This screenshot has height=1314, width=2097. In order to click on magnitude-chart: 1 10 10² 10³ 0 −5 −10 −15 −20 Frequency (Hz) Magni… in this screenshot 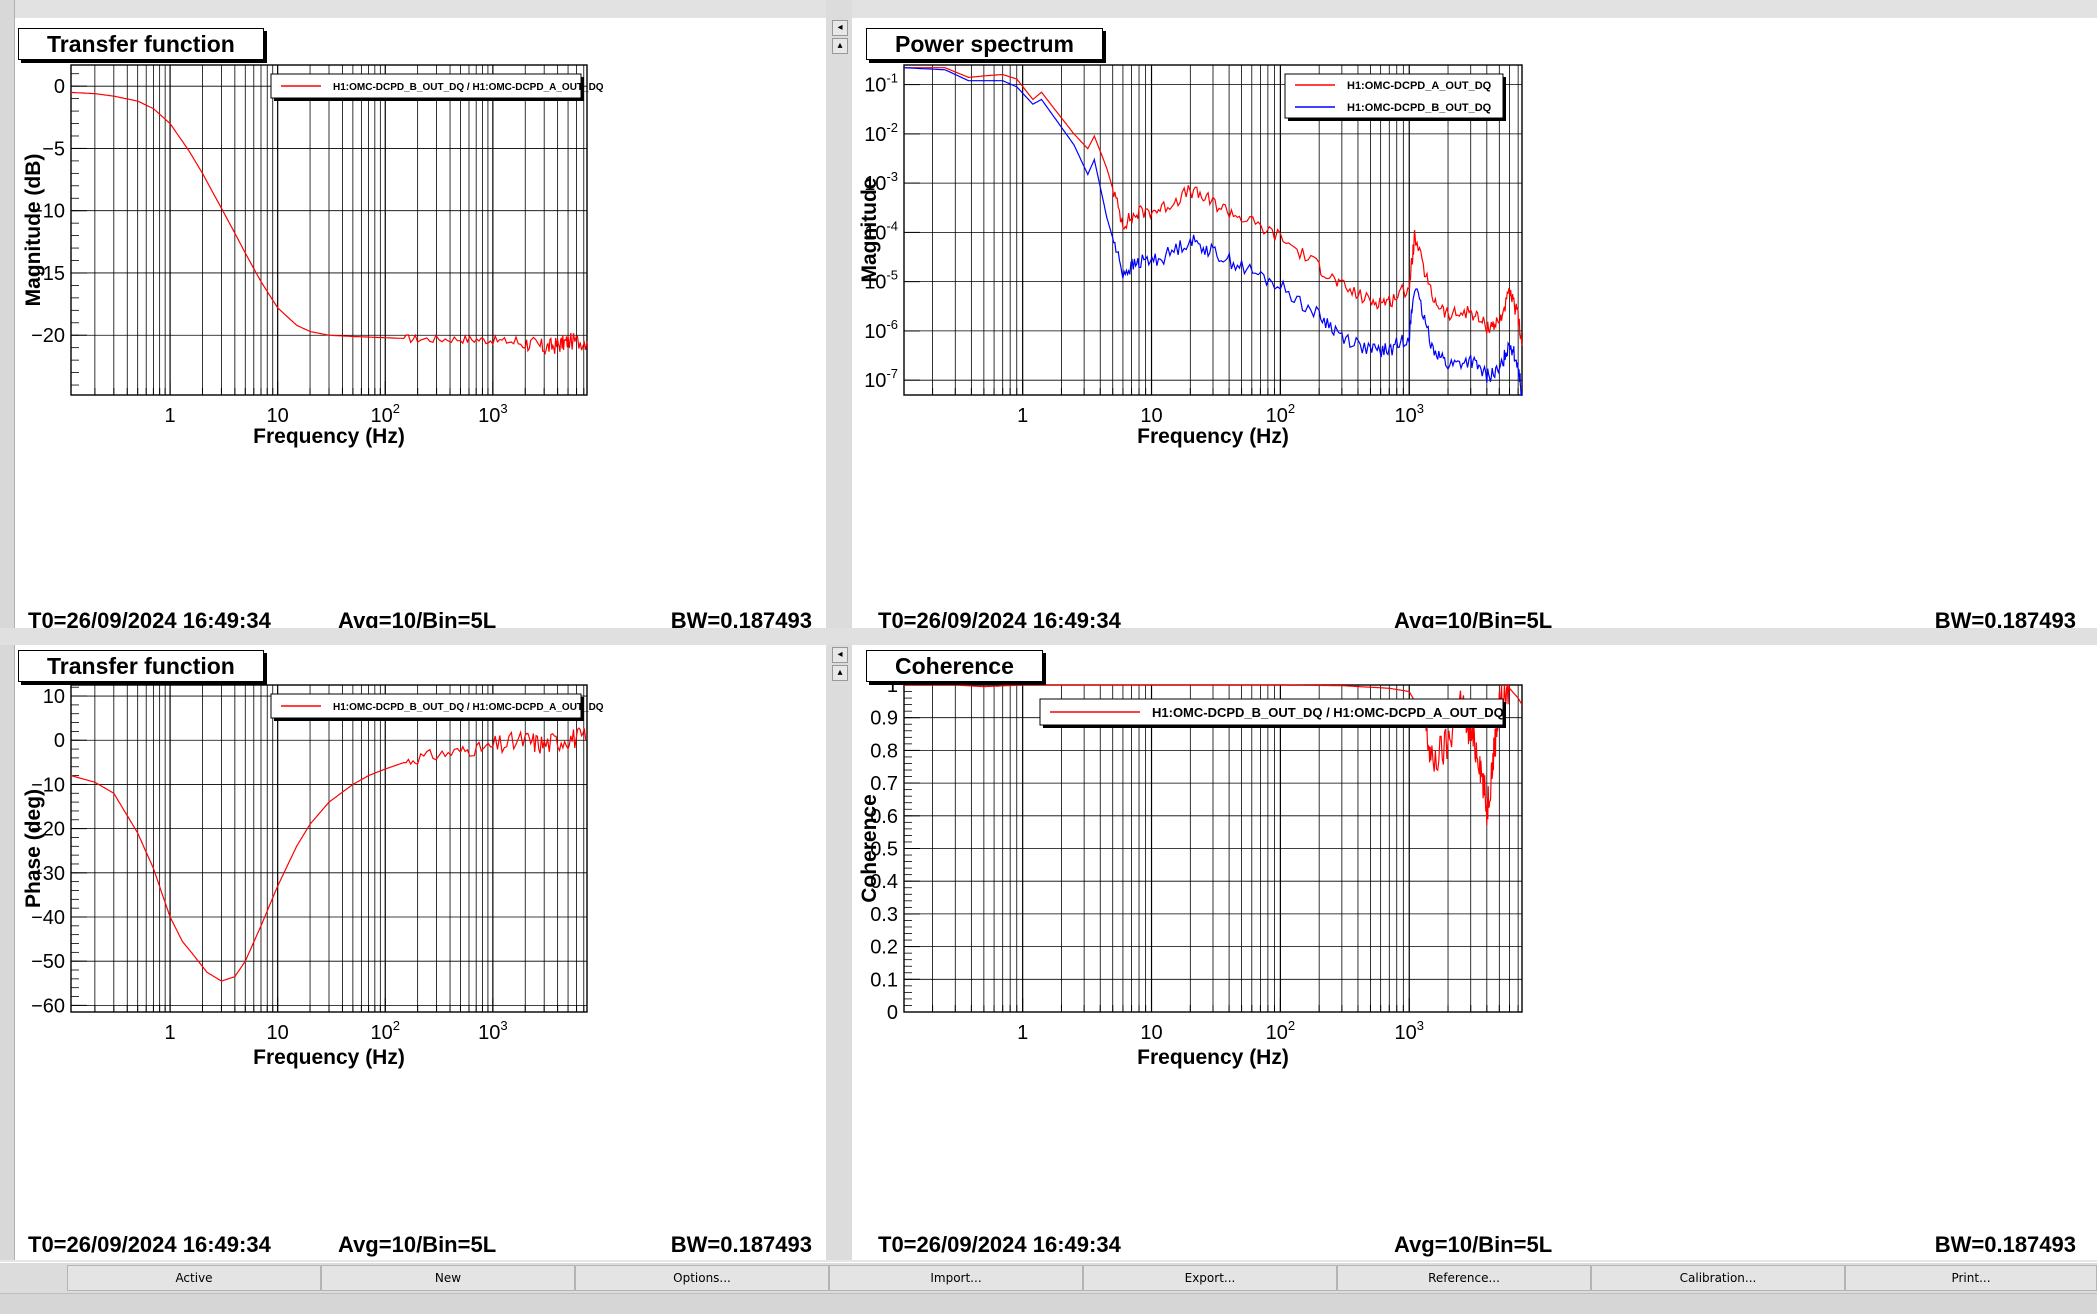, I will do `click(313, 256)`.